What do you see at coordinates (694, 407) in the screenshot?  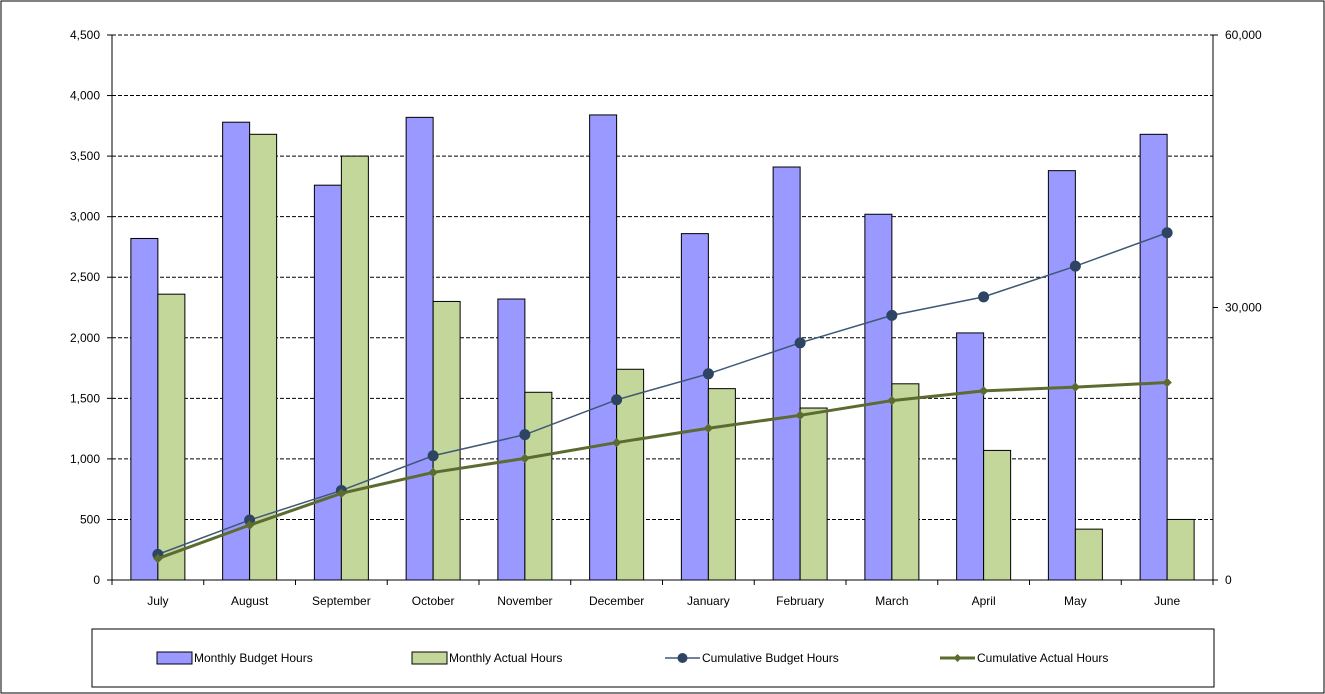 I see `bar-monthly-budget-hours-january` at bounding box center [694, 407].